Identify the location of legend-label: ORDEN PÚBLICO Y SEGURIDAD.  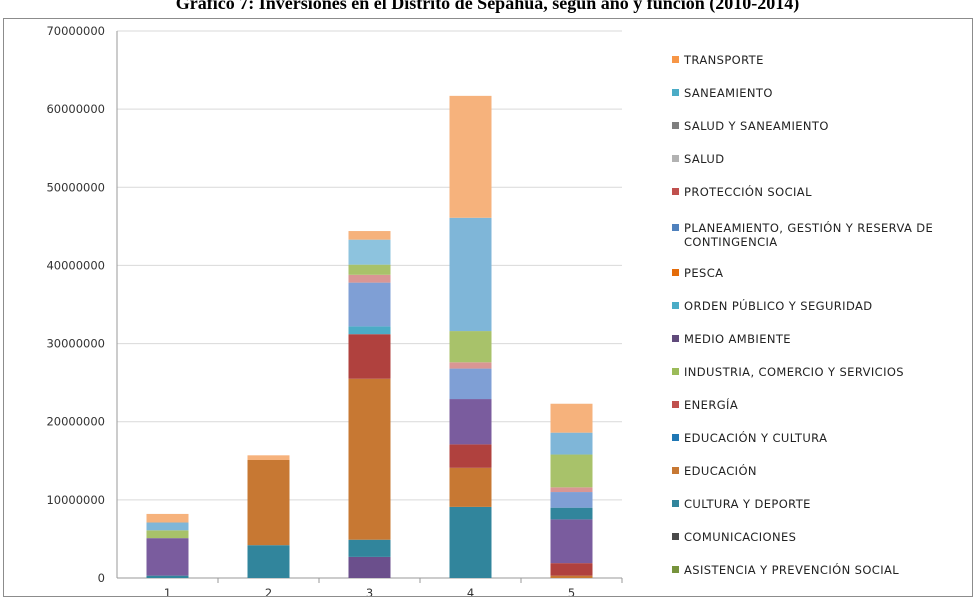
(778, 306).